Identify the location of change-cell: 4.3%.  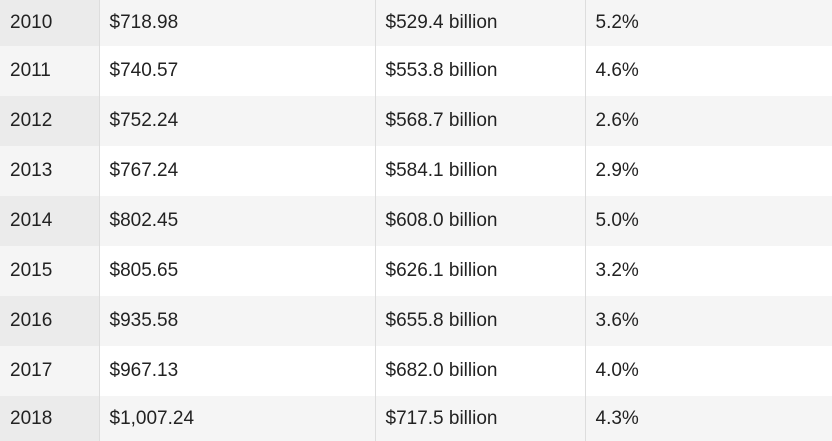
(708, 418).